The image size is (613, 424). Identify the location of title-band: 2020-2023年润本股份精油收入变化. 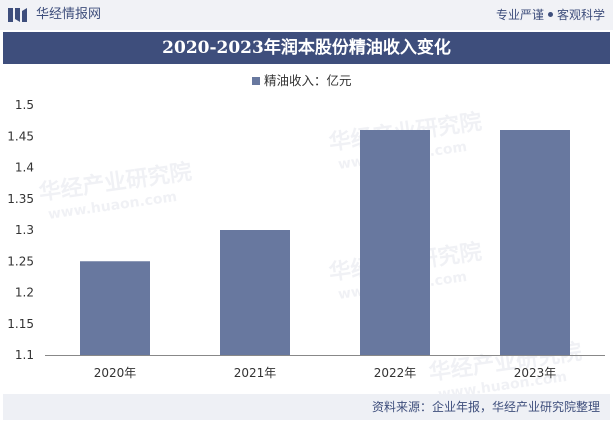
(306, 48).